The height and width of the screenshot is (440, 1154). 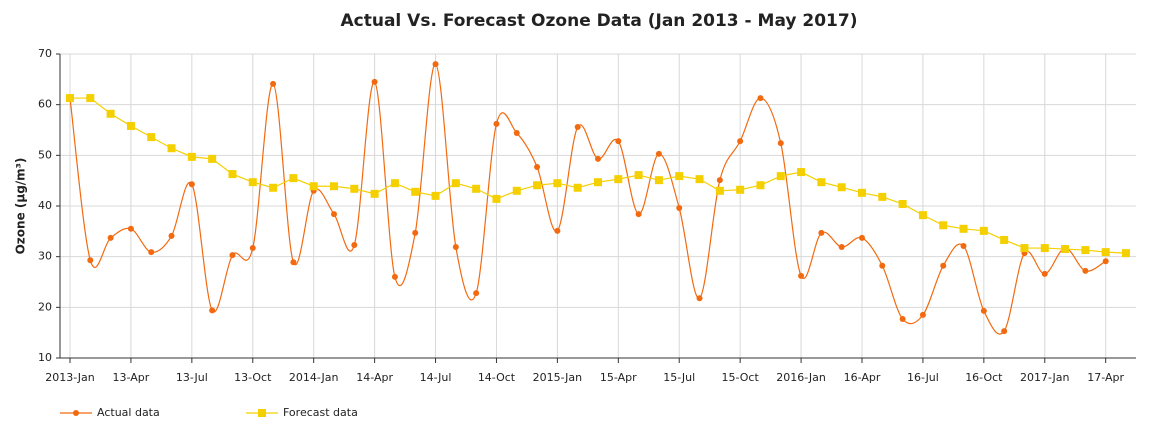 What do you see at coordinates (45, 256) in the screenshot?
I see `y-tick-label: 30` at bounding box center [45, 256].